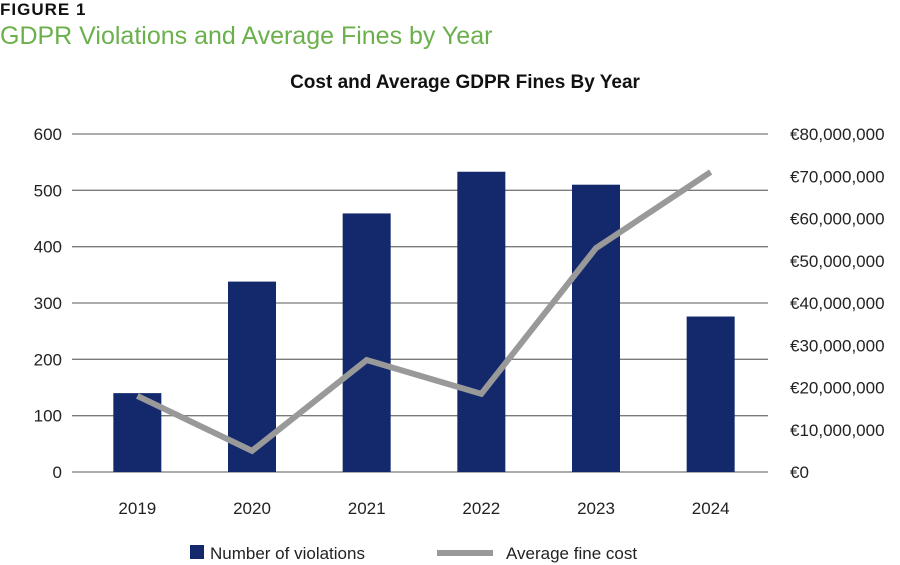 The image size is (900, 565). I want to click on left-tick-label: 0, so click(57, 472).